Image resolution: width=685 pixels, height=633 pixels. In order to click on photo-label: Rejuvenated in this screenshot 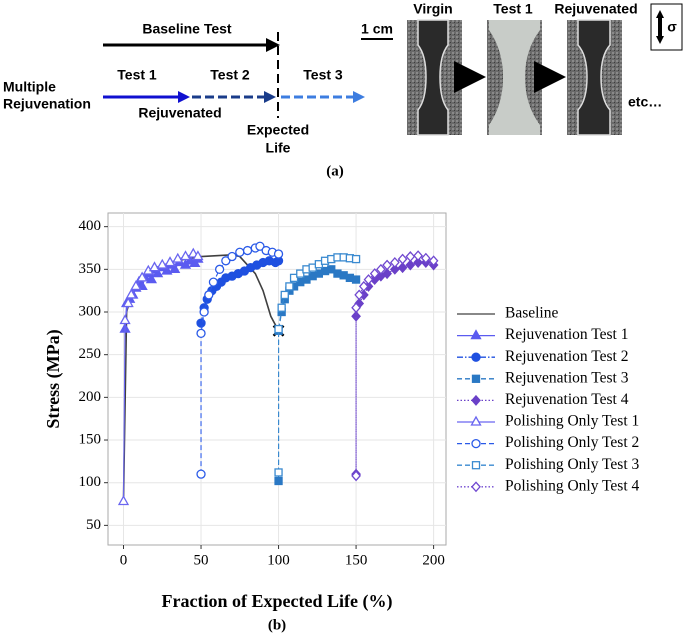, I will do `click(595, 9)`.